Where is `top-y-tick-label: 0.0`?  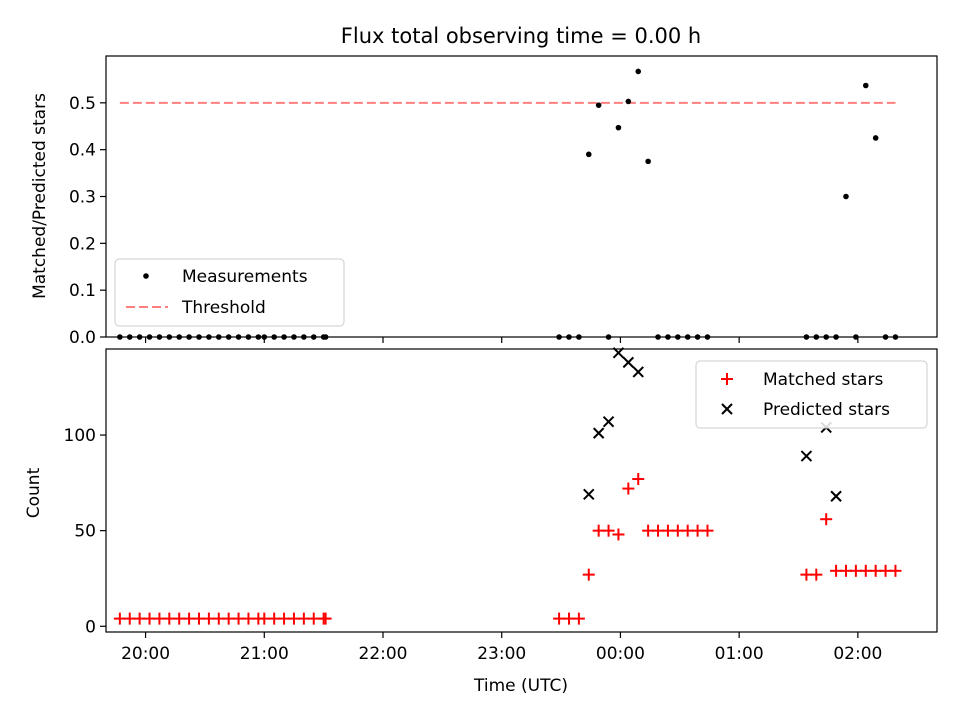
top-y-tick-label: 0.0 is located at coordinates (82, 338).